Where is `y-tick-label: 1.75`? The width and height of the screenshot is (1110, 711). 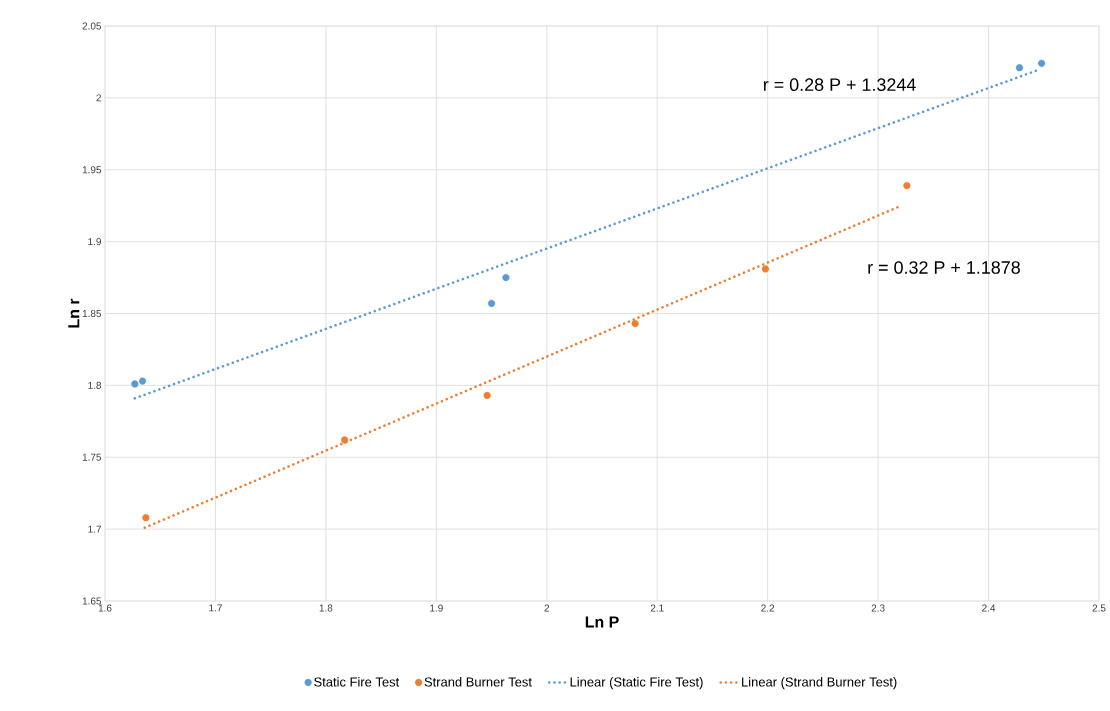 y-tick-label: 1.75 is located at coordinates (92, 457).